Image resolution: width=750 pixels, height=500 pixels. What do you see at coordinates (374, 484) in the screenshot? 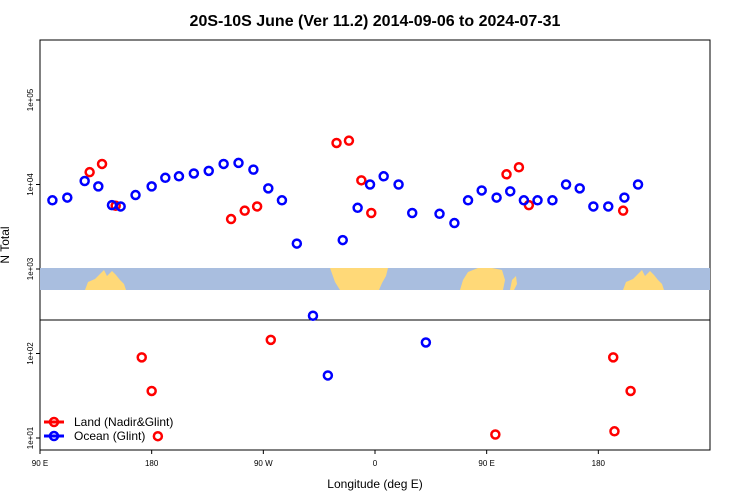
I see `x-axis-label: Longitude (deg E)` at bounding box center [374, 484].